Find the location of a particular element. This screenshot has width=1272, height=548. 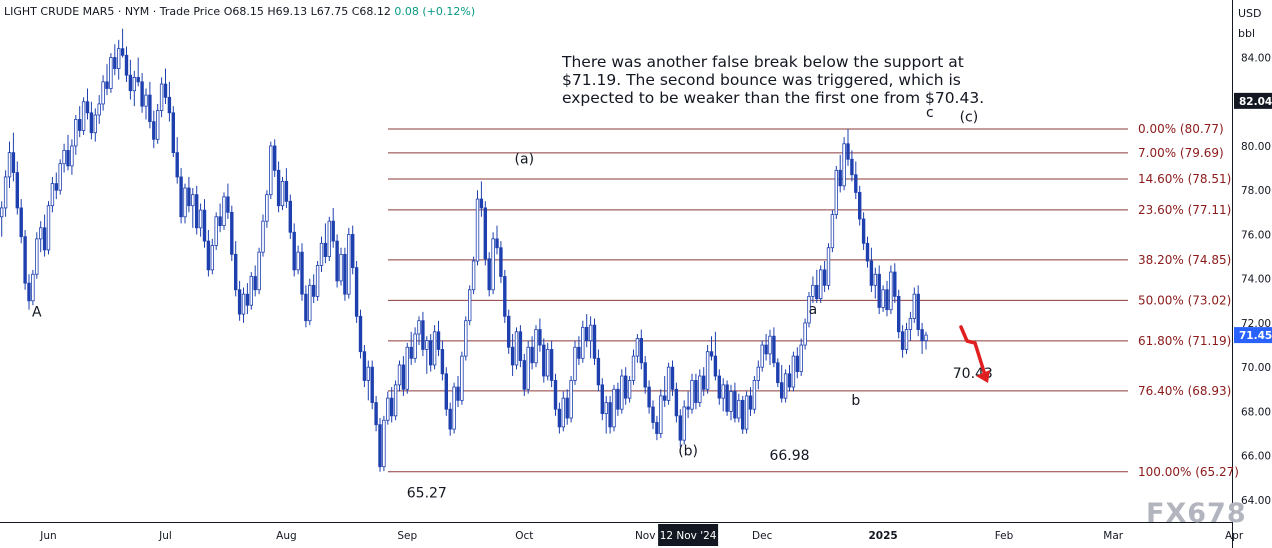

wave-label: a is located at coordinates (813, 310).